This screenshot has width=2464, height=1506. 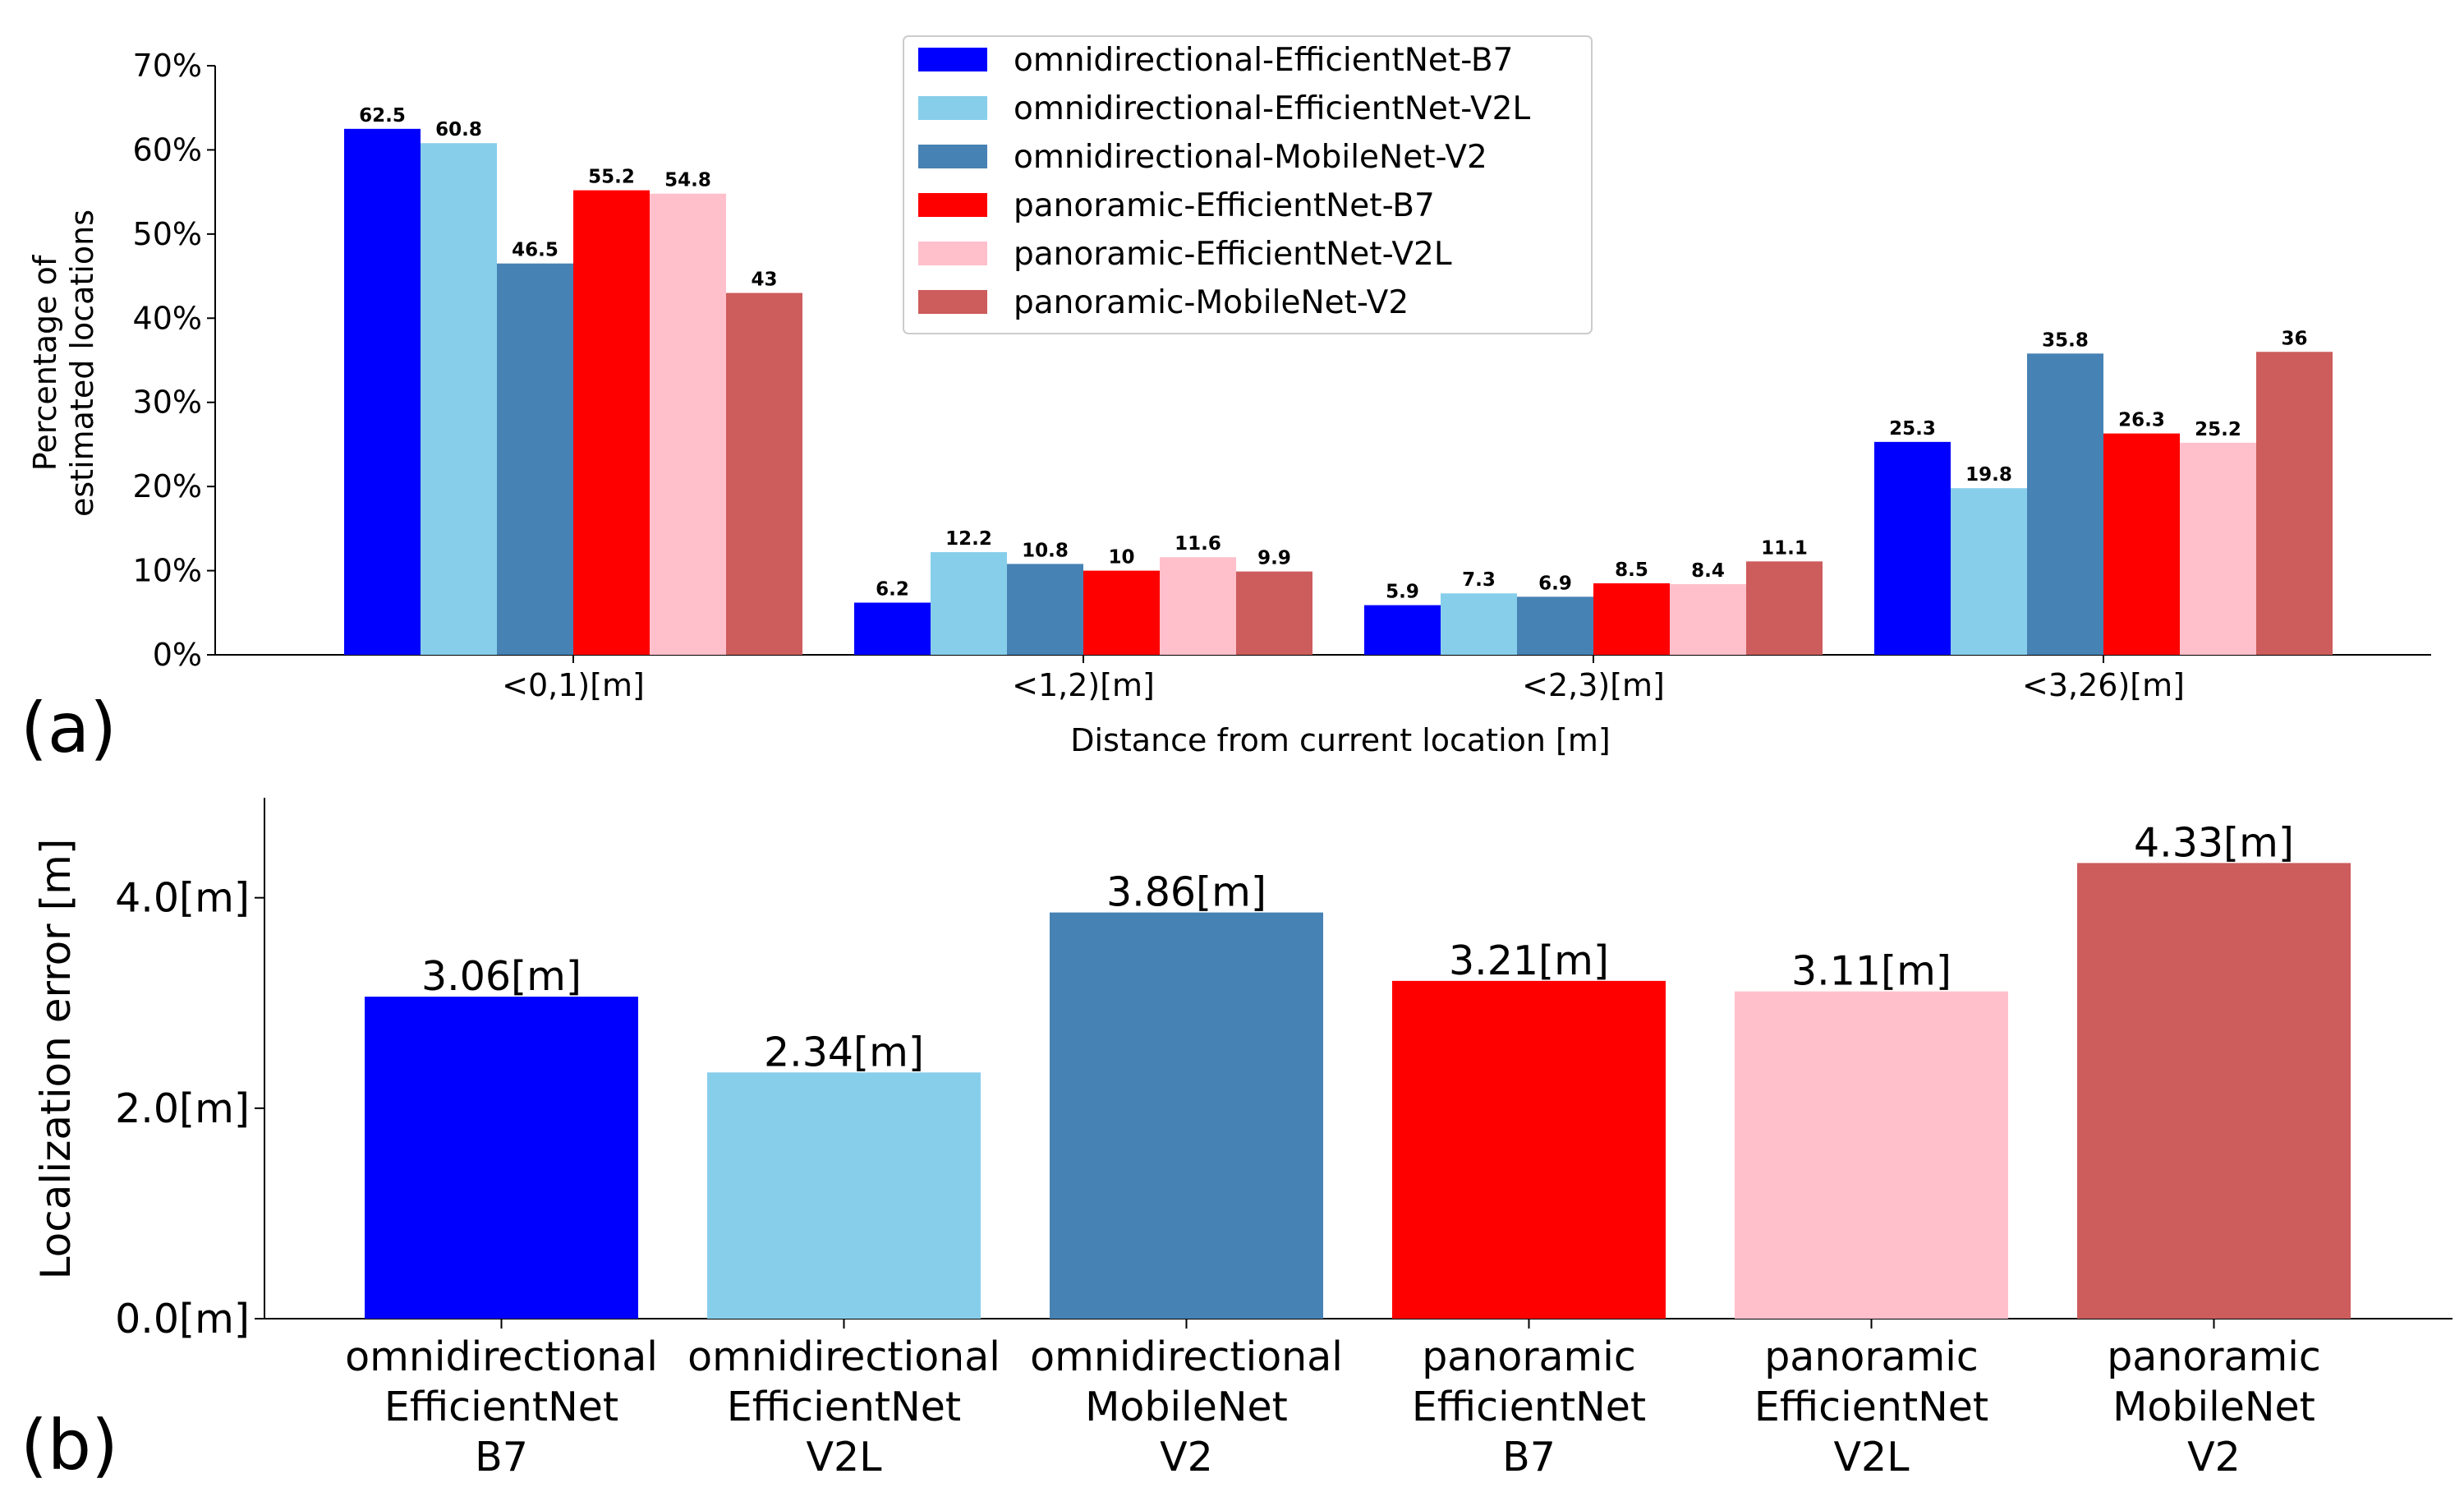 I want to click on panel-a-y-tick-label: 0%, so click(x=177, y=655).